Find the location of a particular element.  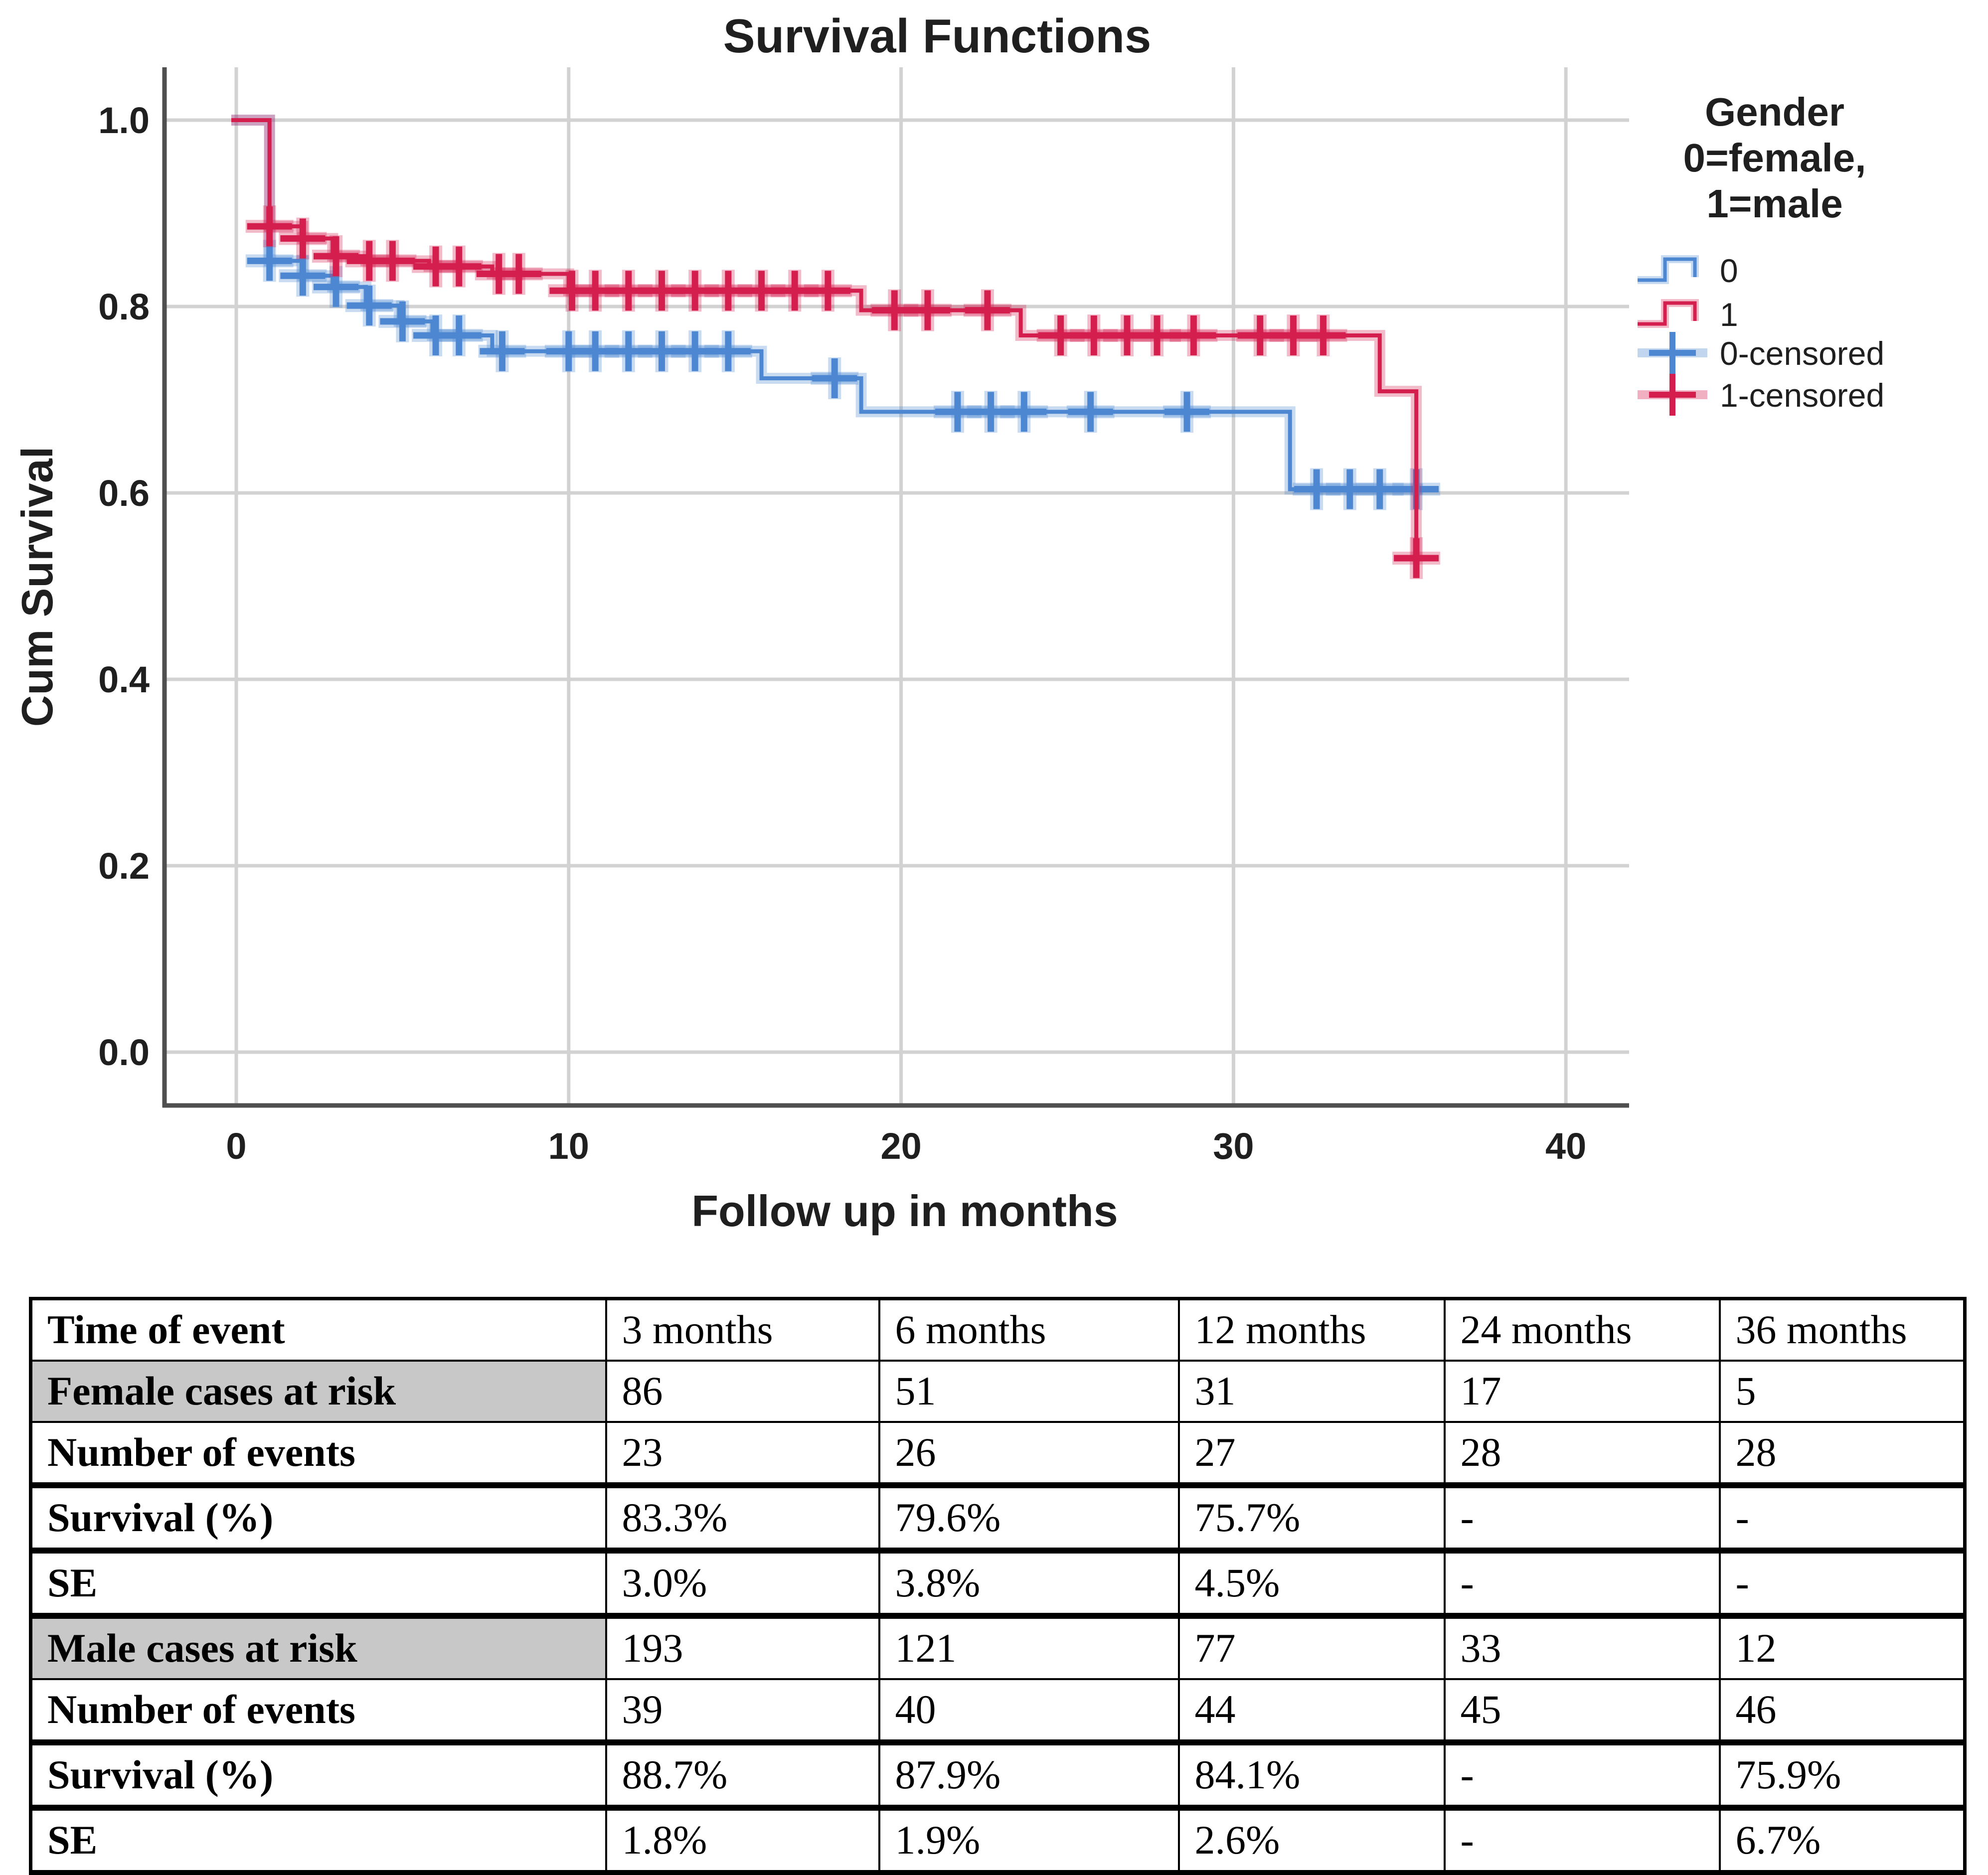

value-cell: 2.6% is located at coordinates (1311, 1840).